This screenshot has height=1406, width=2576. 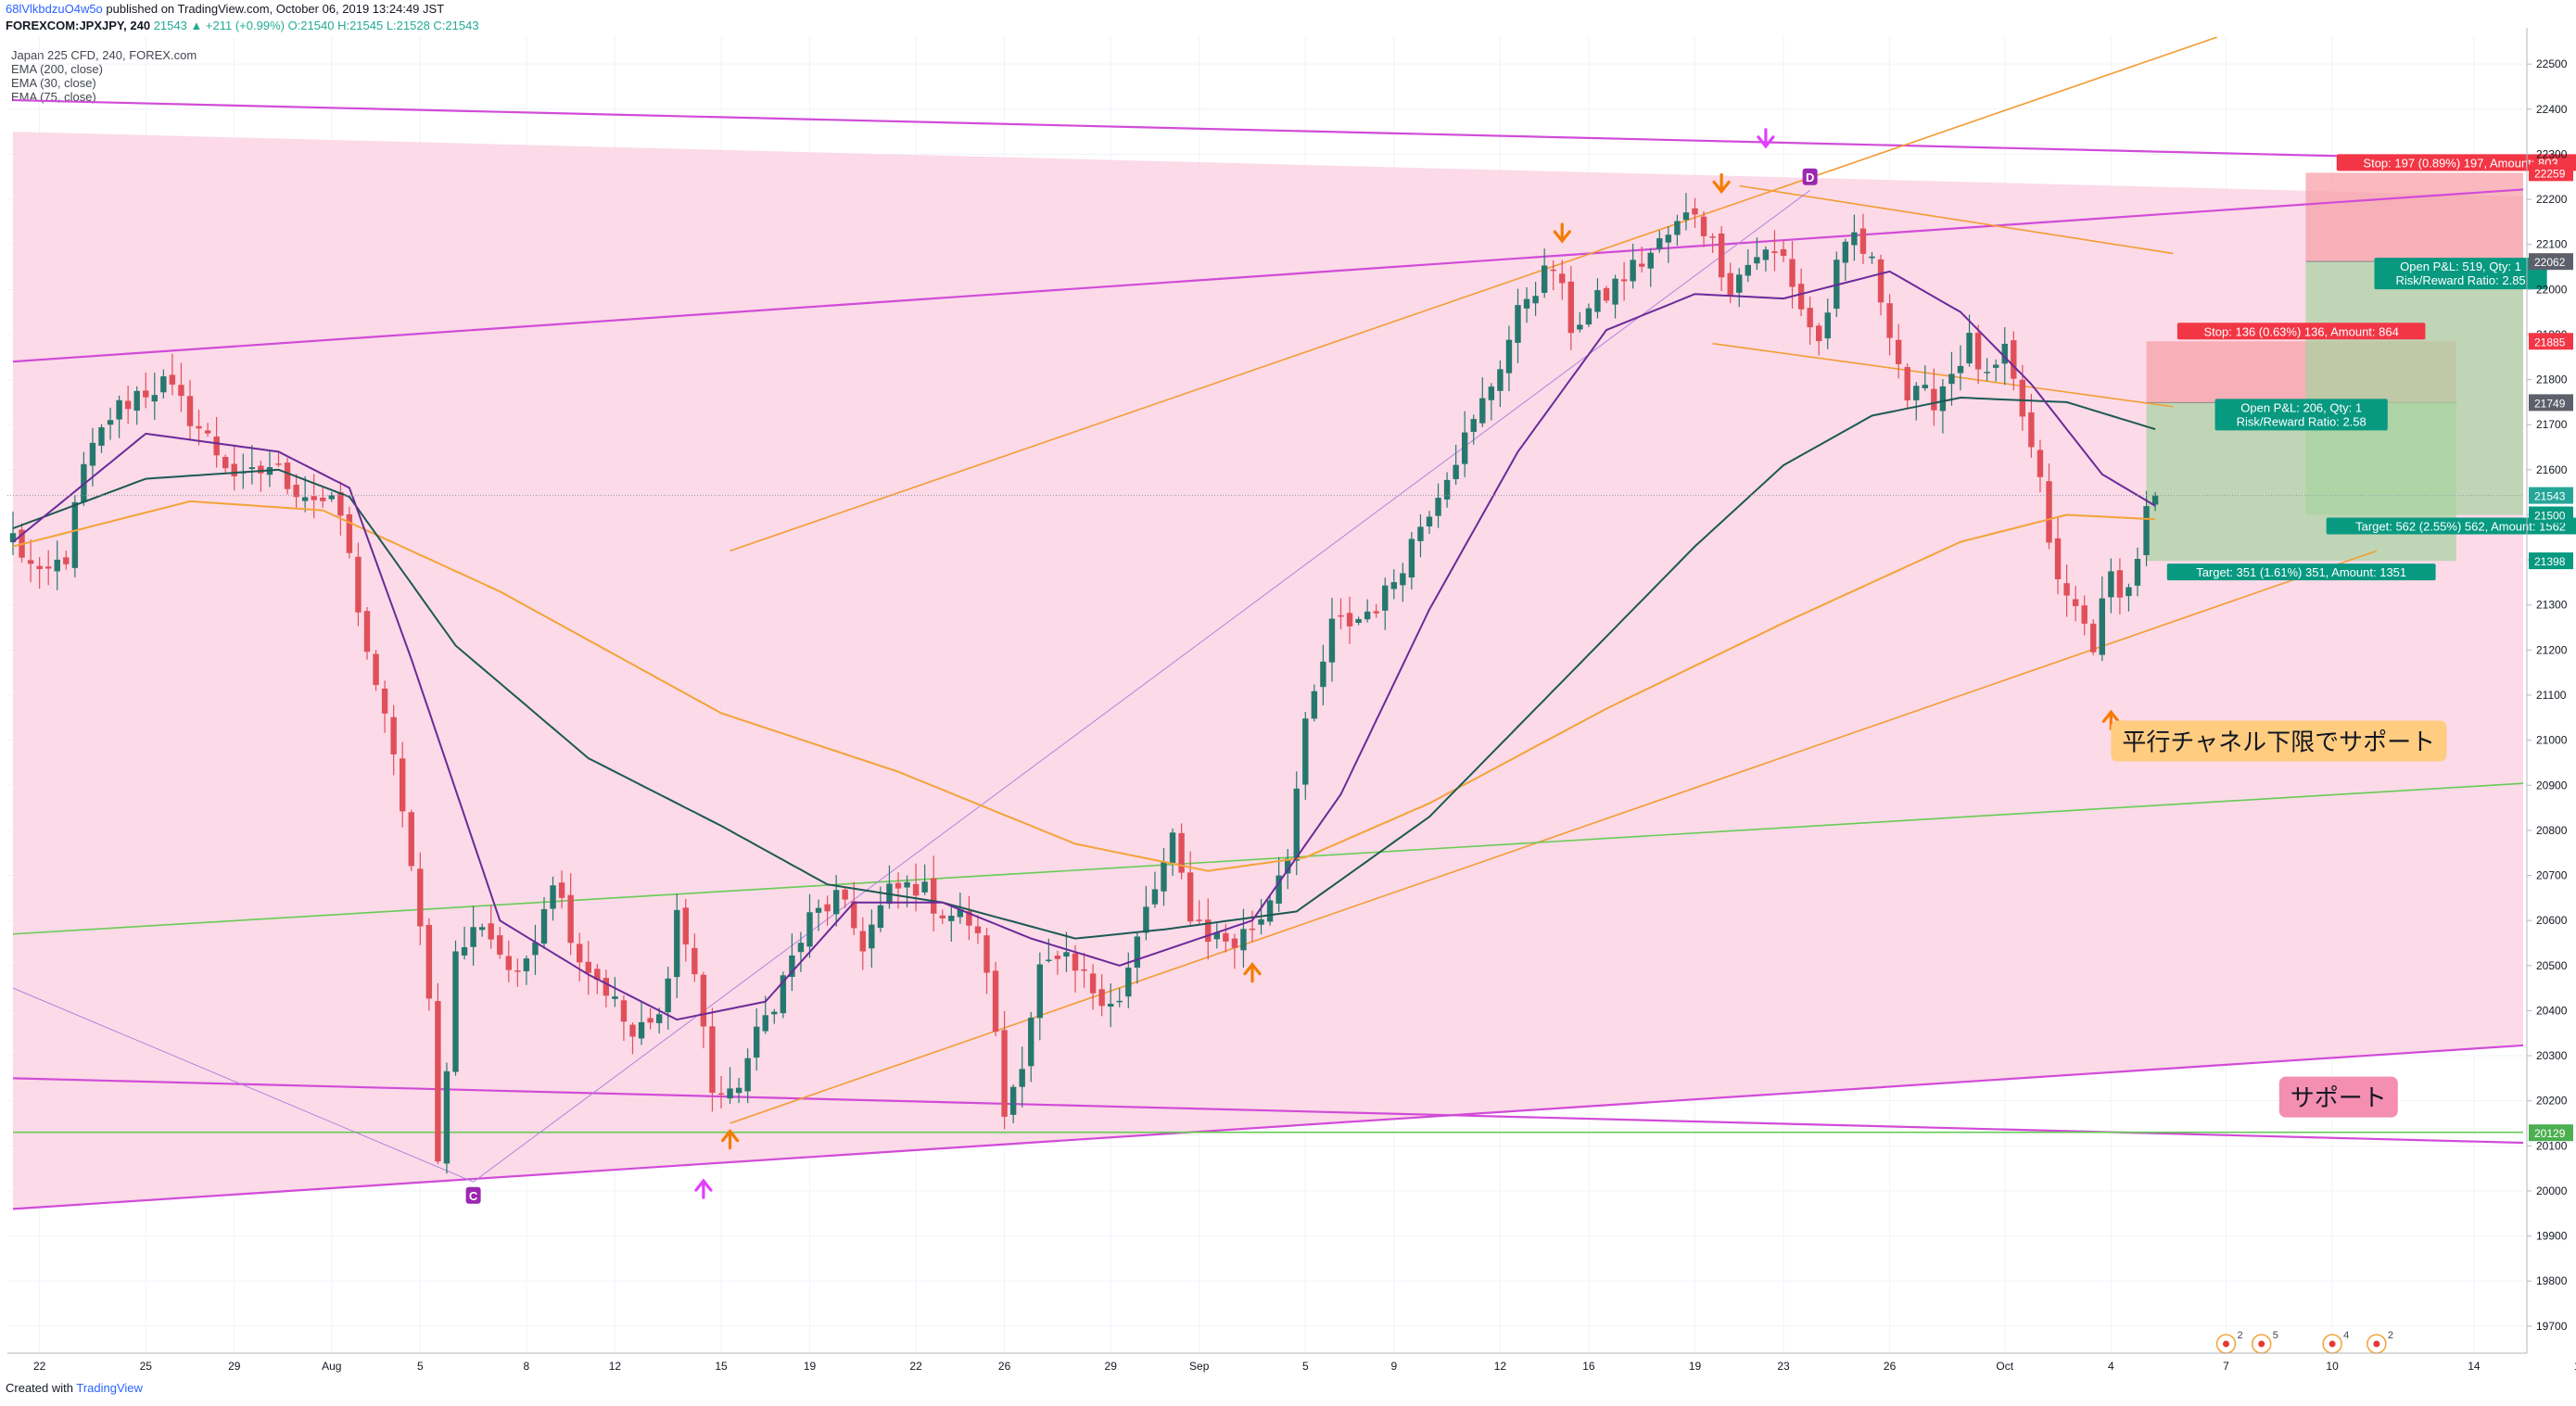 I want to click on price-tag: 20129, so click(x=2551, y=1133).